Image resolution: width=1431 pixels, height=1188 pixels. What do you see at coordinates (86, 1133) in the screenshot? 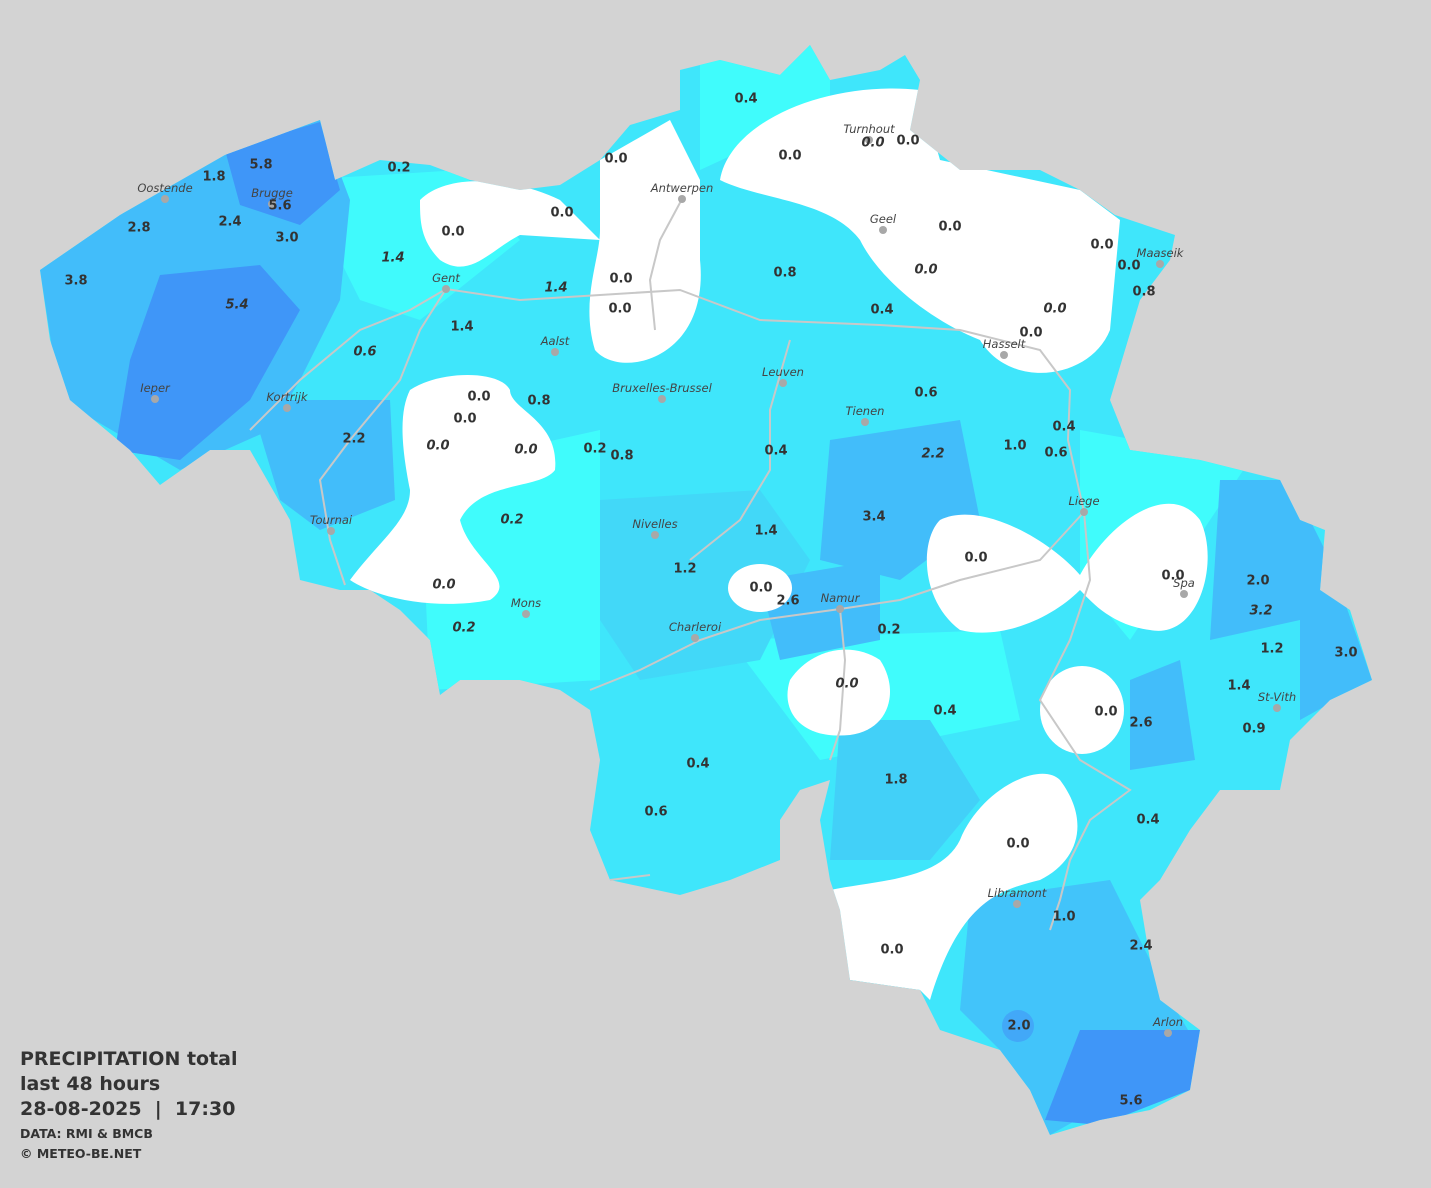
I see `source: DATA: RMI & BMCB` at bounding box center [86, 1133].